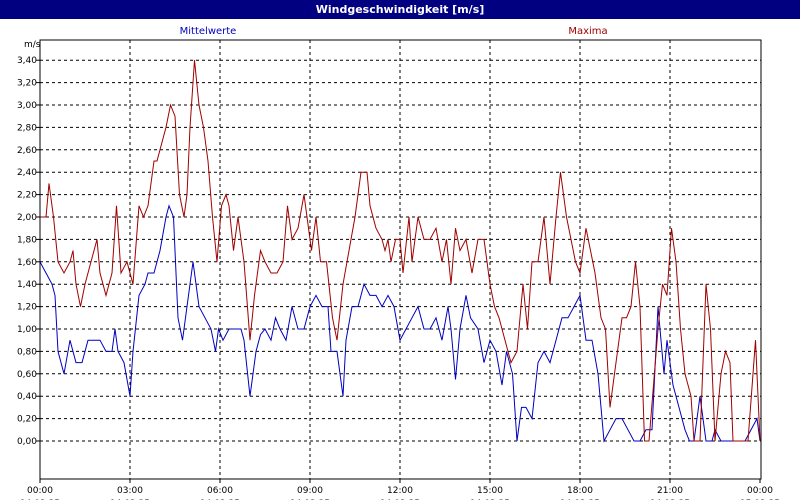 This screenshot has height=500, width=800. What do you see at coordinates (208, 31) in the screenshot?
I see `legend-series-mittelwerte: Mittelwerte` at bounding box center [208, 31].